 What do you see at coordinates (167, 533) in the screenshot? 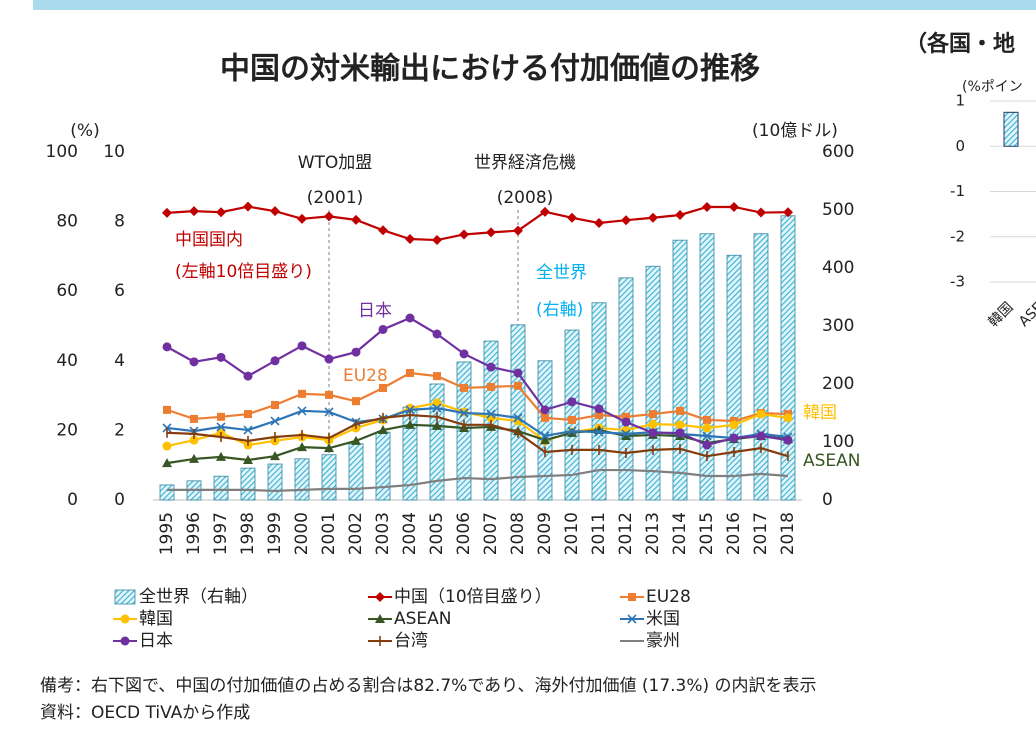
I see `x-tick-label: 1995` at bounding box center [167, 533].